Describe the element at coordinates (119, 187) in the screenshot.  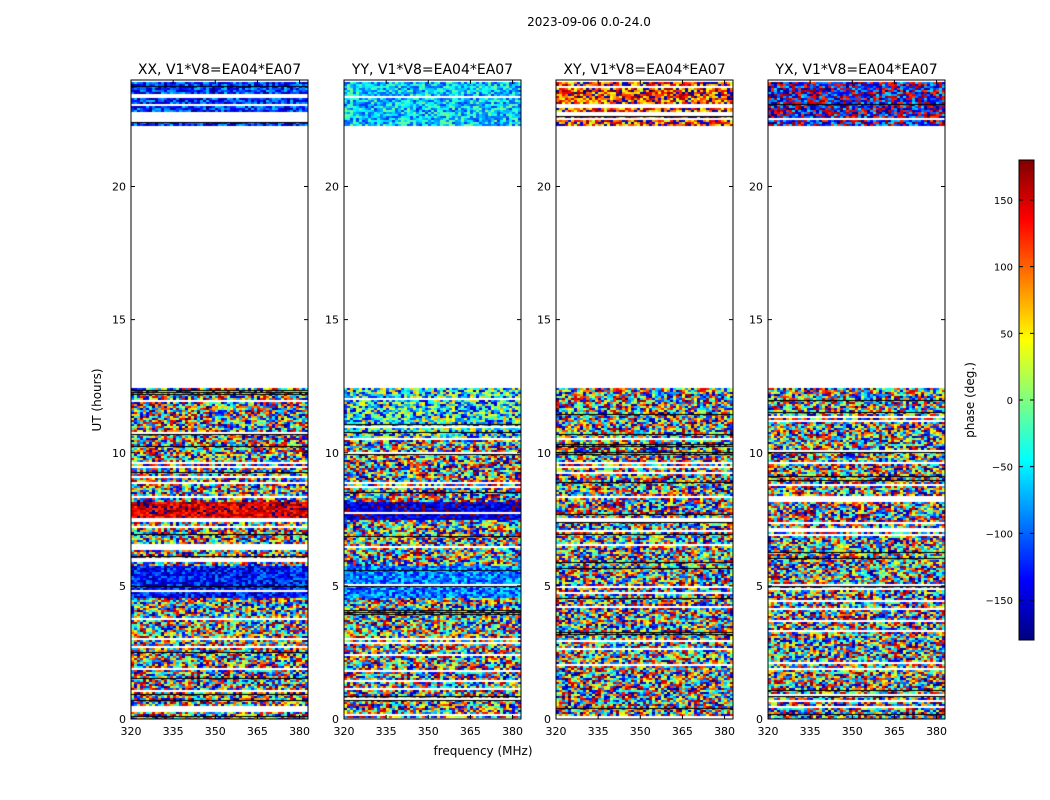
I see `y-tick-label-0-20: 20` at that location.